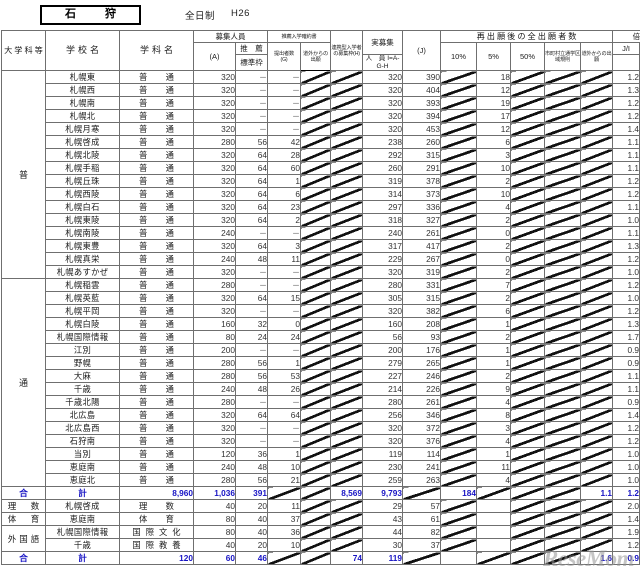 The height and width of the screenshot is (588, 640). I want to click on total2-pct10-blocked, so click(422, 558).